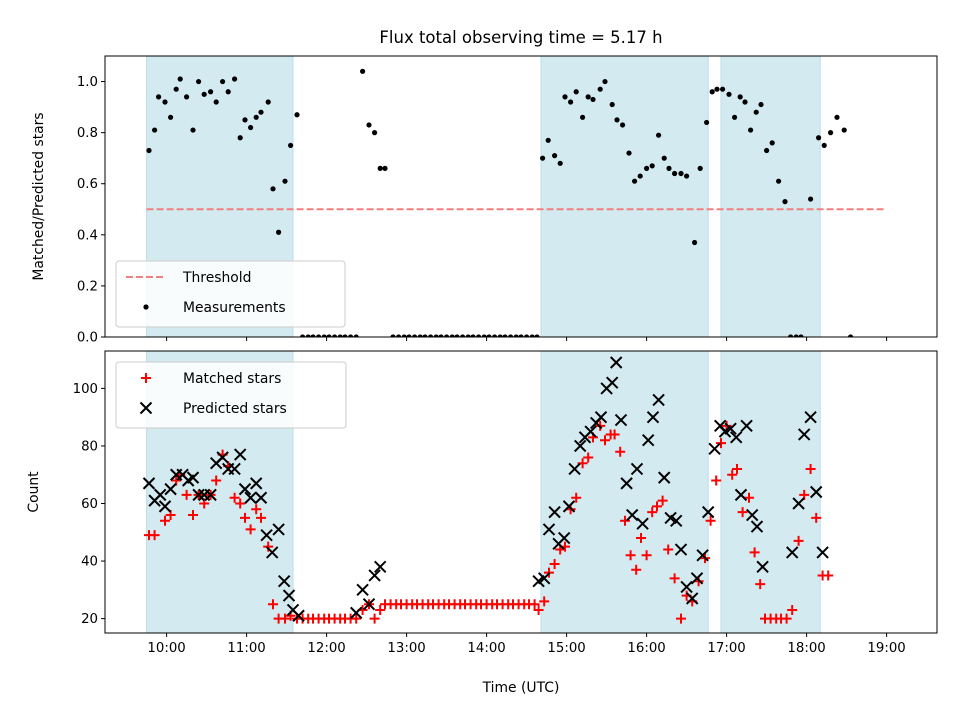 The height and width of the screenshot is (720, 960). Describe the element at coordinates (89, 446) in the screenshot. I see `y-tick-label: 80` at that location.